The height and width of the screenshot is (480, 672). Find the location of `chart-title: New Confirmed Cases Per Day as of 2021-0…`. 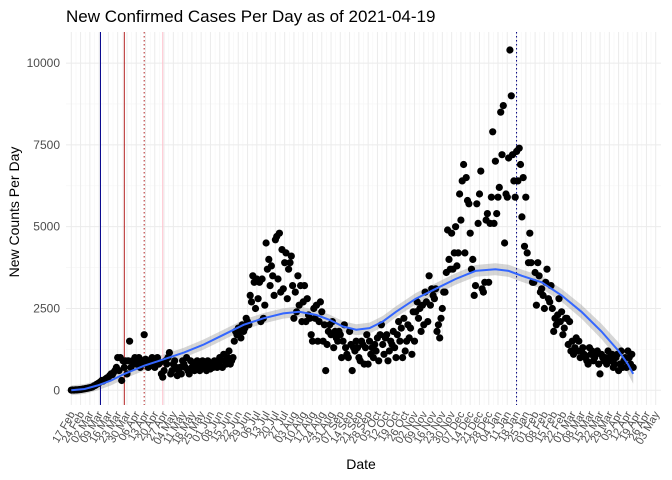

chart-title: New Confirmed Cases Per Day as of 2021-0… is located at coordinates (250, 16).